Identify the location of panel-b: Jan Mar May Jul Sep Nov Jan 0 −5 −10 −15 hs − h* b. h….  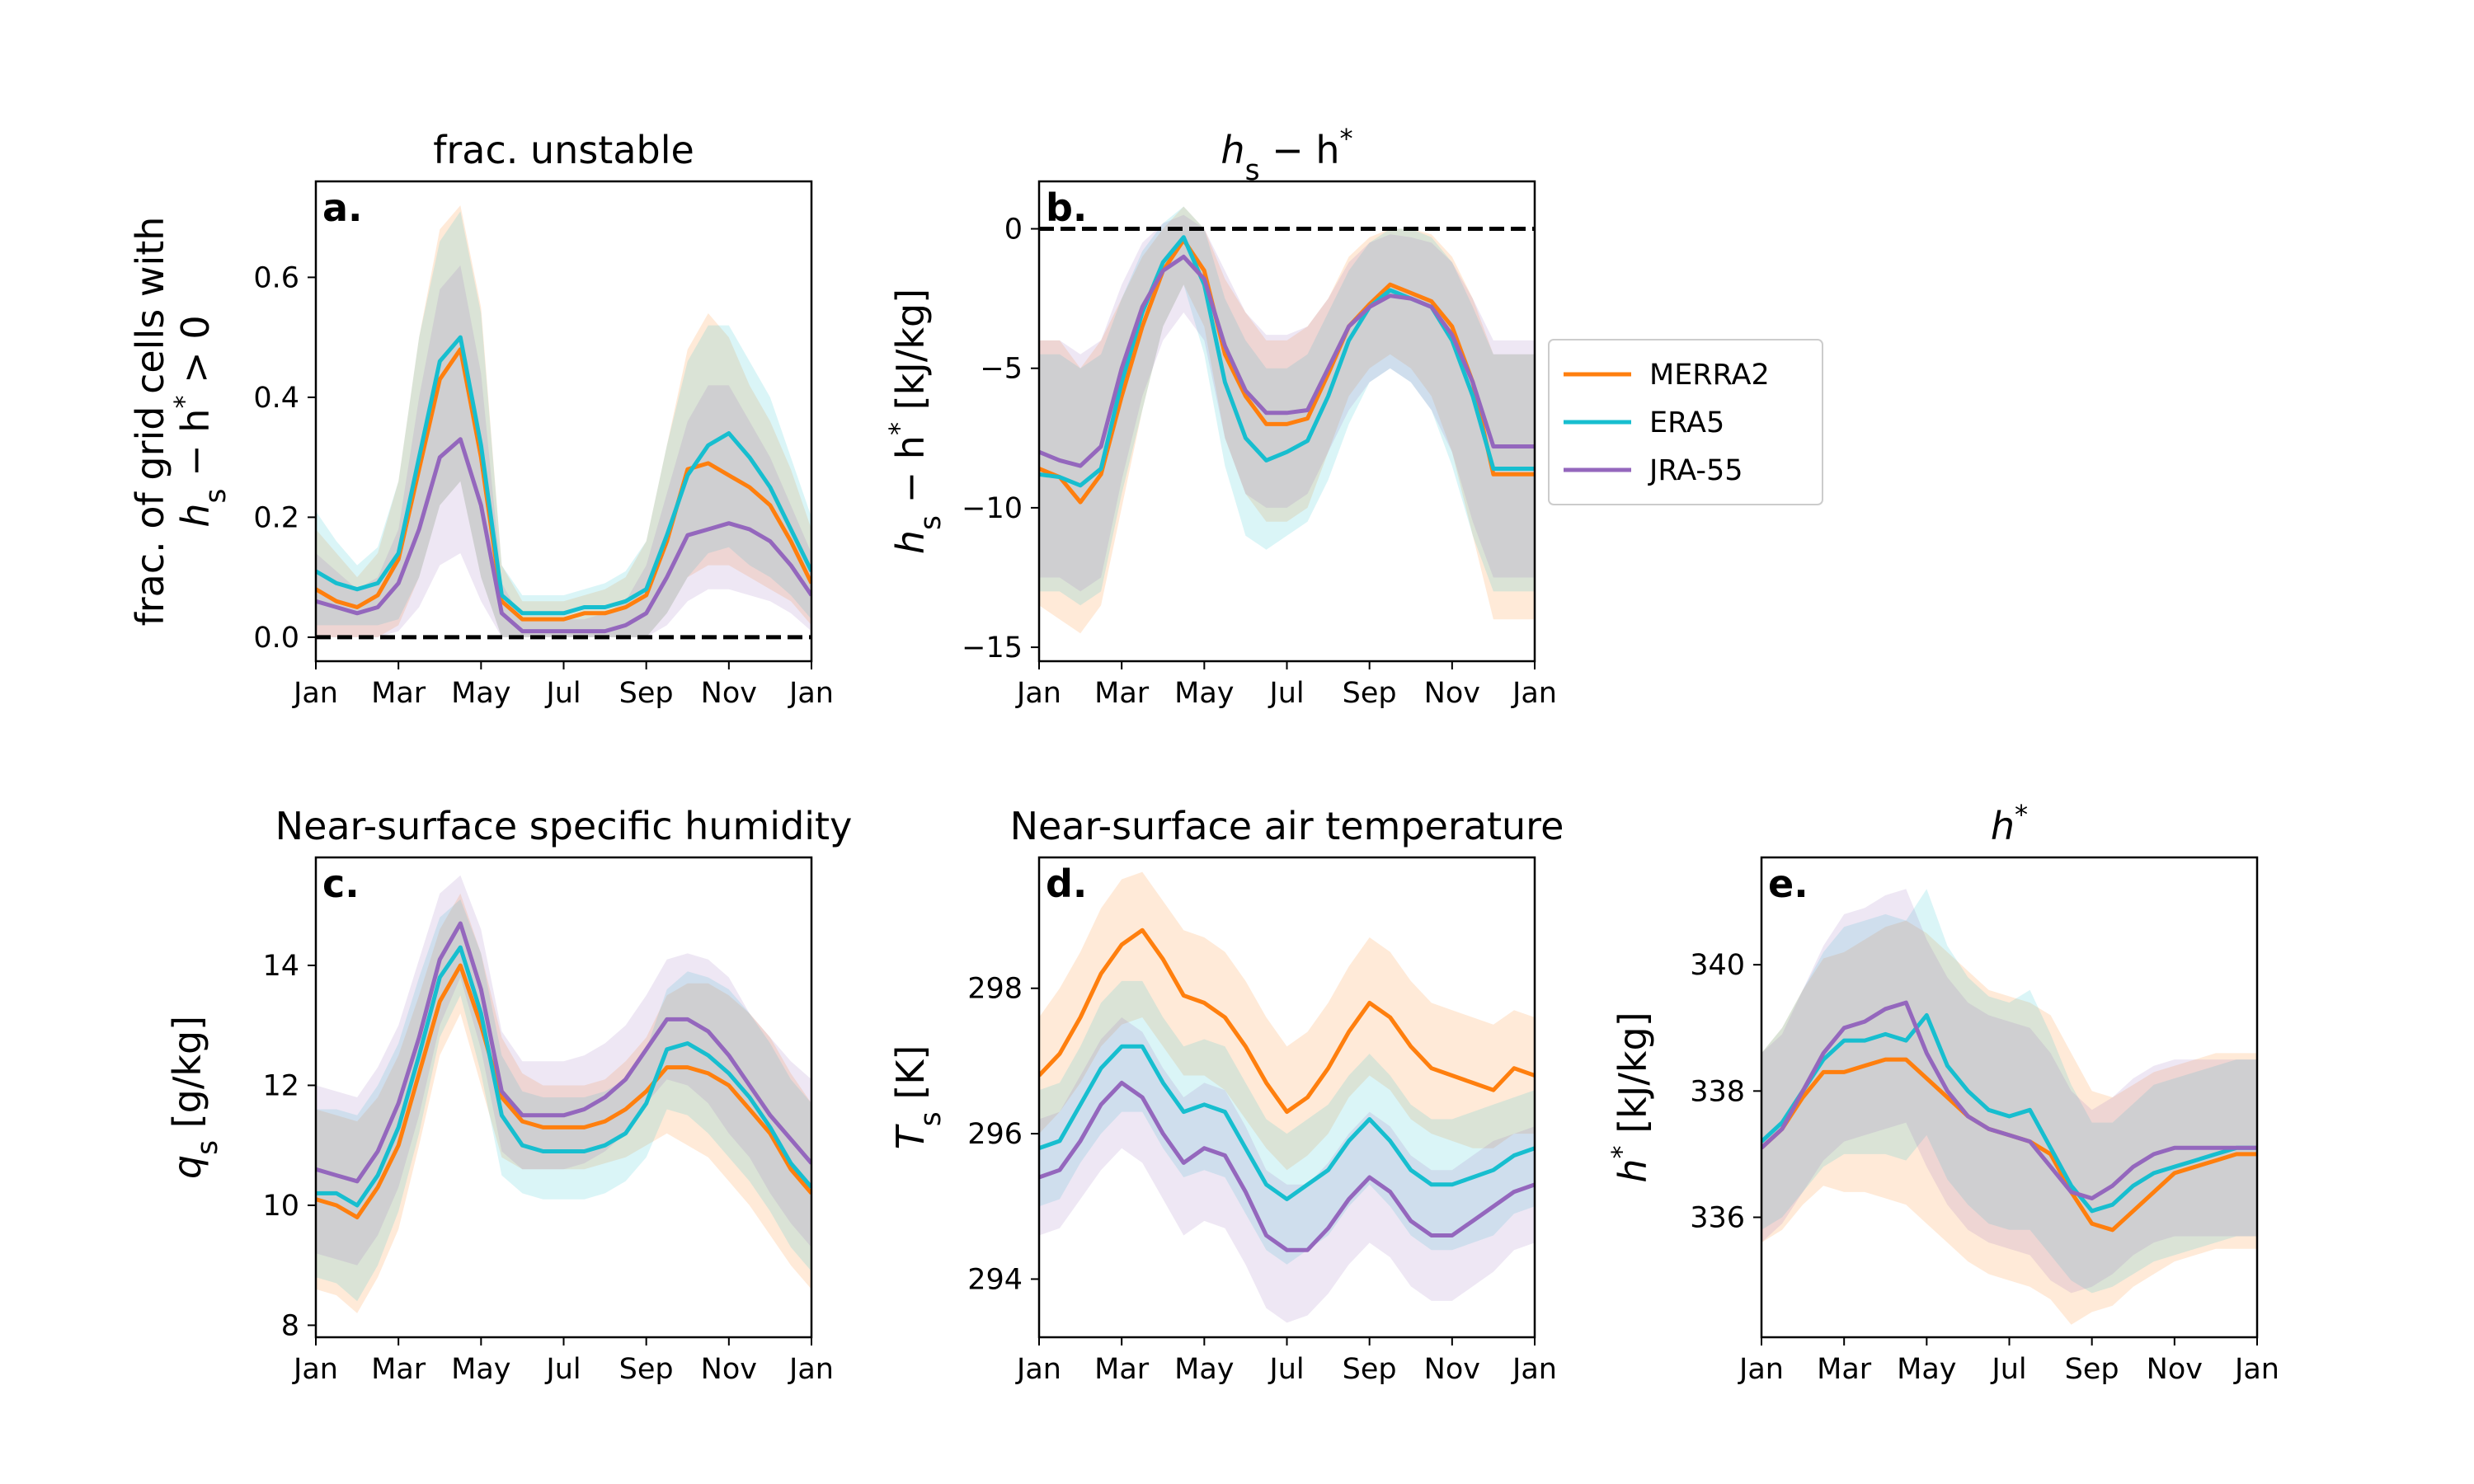
(1220, 416).